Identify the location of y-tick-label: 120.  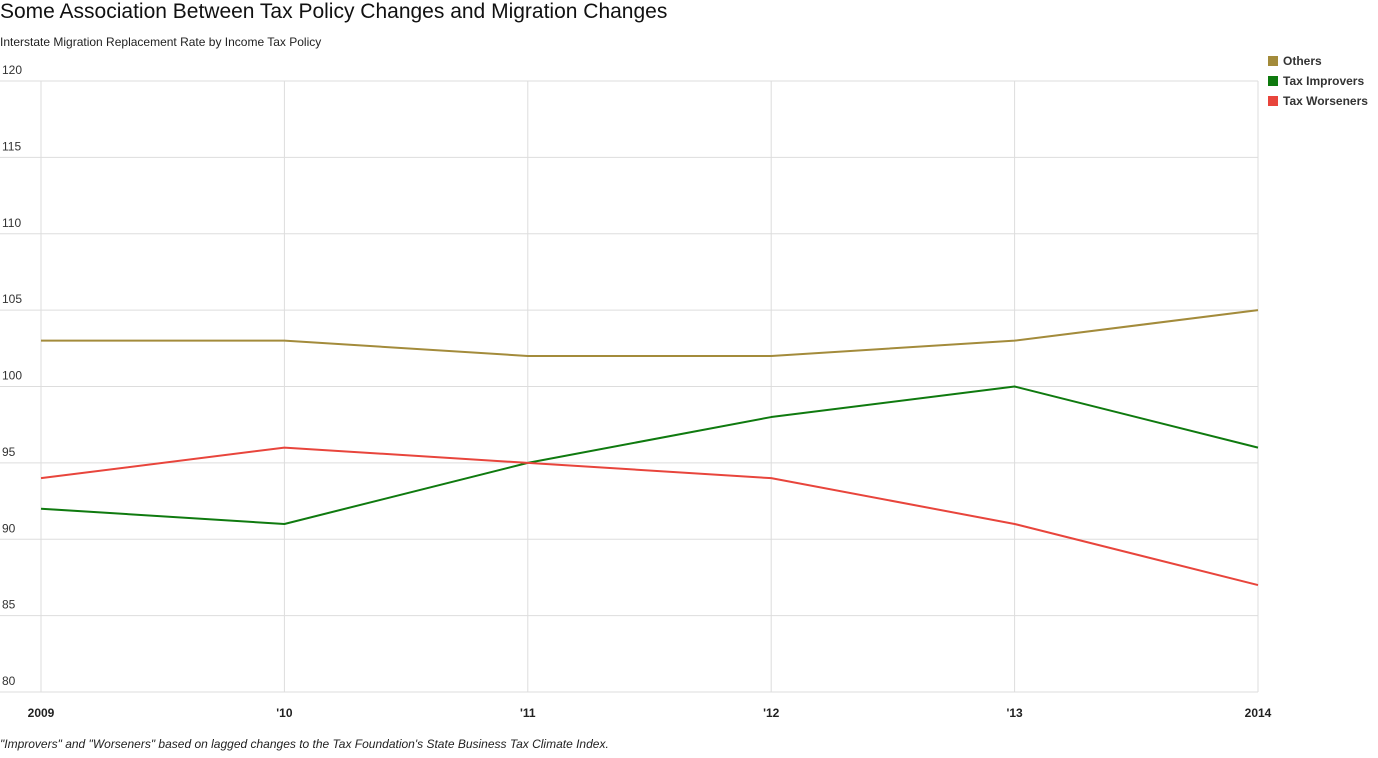
(12, 70).